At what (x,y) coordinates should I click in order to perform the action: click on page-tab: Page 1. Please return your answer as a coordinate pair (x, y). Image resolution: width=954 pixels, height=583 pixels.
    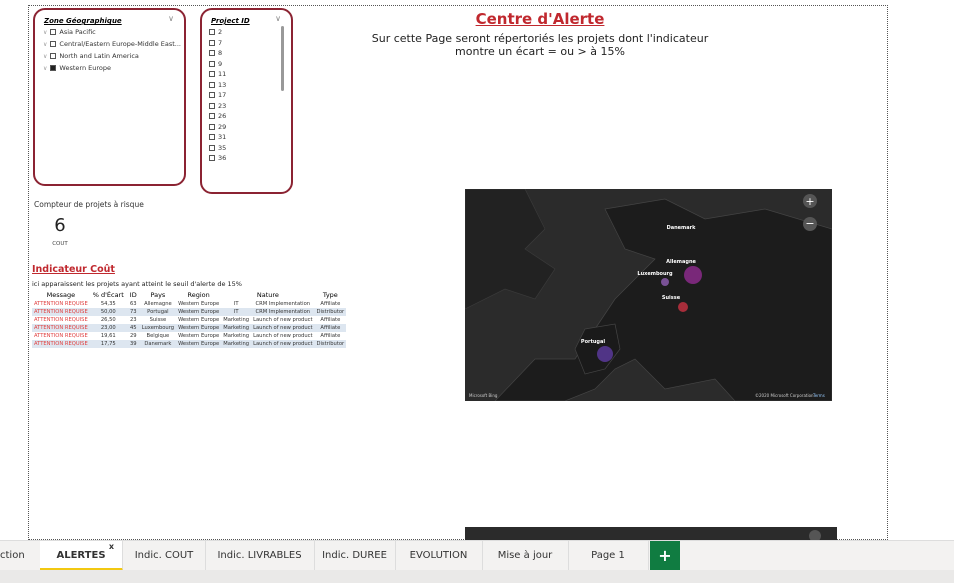
    Looking at the image, I should click on (608, 556).